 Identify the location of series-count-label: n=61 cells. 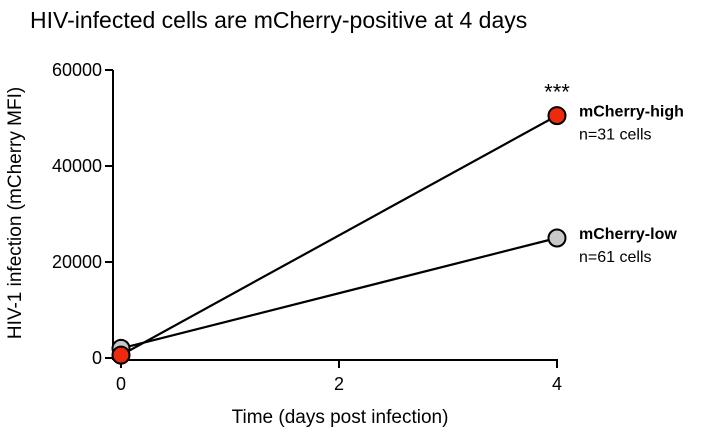
(615, 257).